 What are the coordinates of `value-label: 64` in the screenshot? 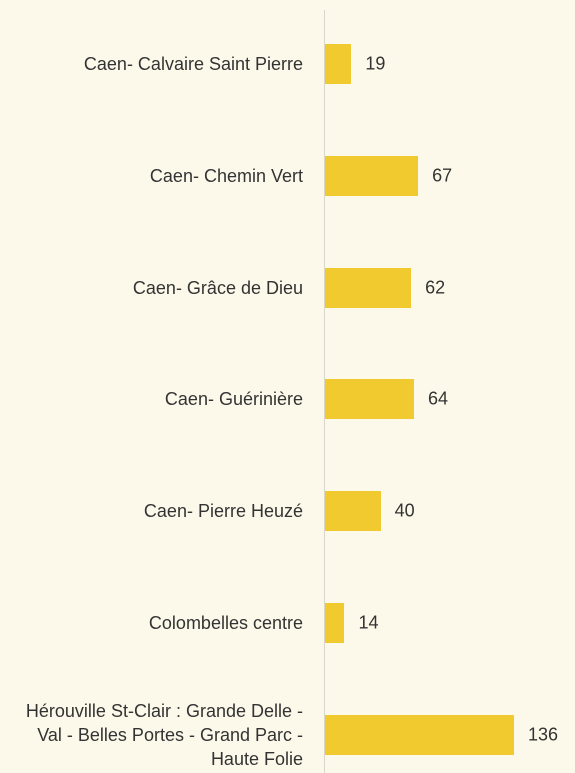 It's located at (437, 398).